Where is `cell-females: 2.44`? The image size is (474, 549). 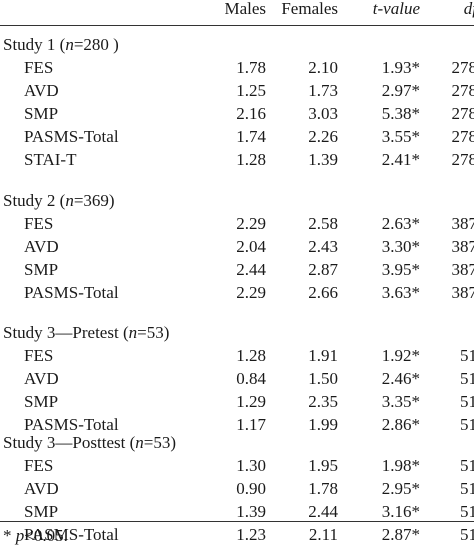
cell-females: 2.44 is located at coordinates (323, 511).